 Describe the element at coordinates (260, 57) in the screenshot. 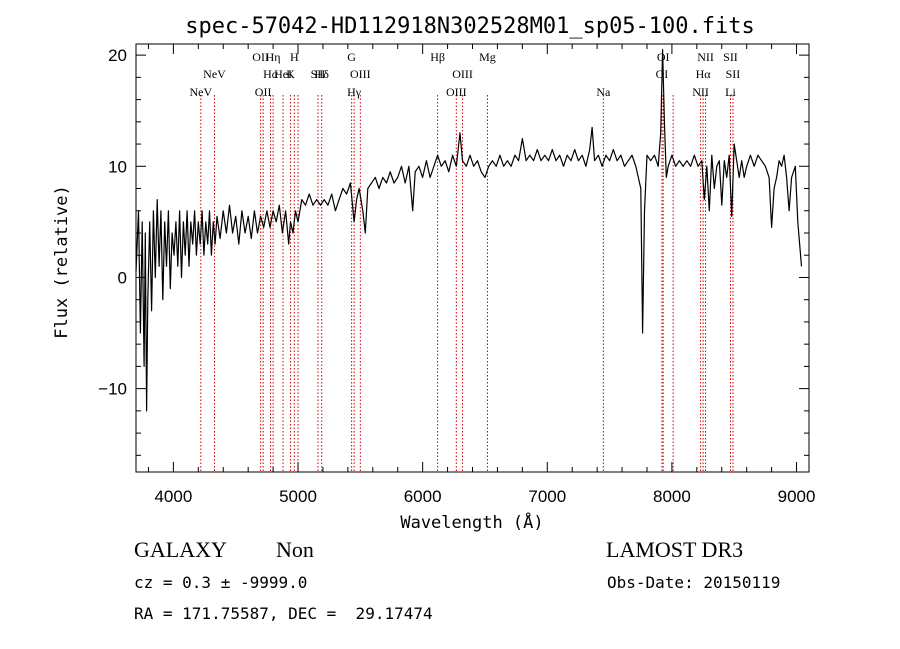

I see `line-label-0: OII` at that location.